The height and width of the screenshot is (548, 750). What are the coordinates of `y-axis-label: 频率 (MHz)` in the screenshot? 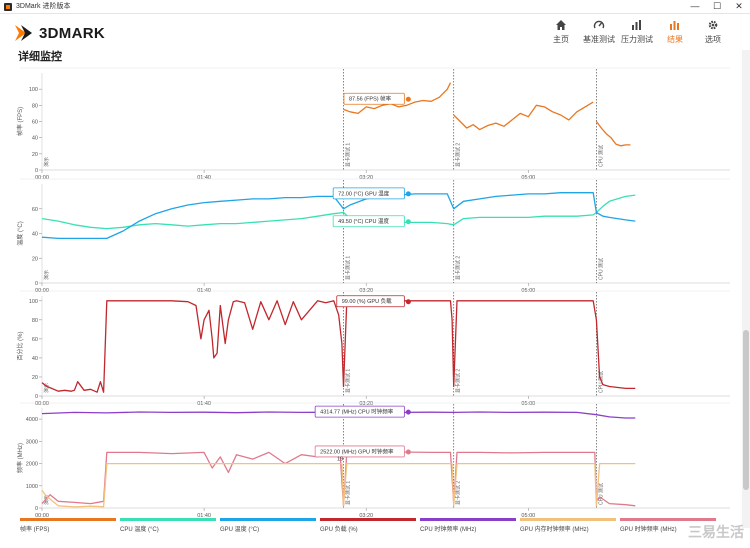 It's located at (20, 458).